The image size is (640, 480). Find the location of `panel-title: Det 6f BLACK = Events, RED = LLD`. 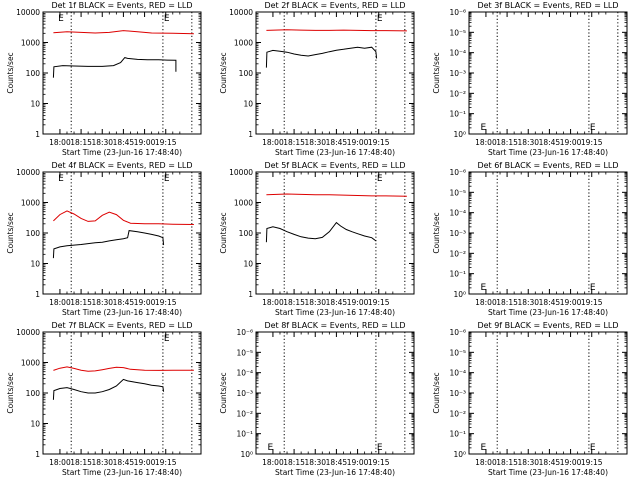

panel-title: Det 6f BLACK = Events, RED = LLD is located at coordinates (547, 165).